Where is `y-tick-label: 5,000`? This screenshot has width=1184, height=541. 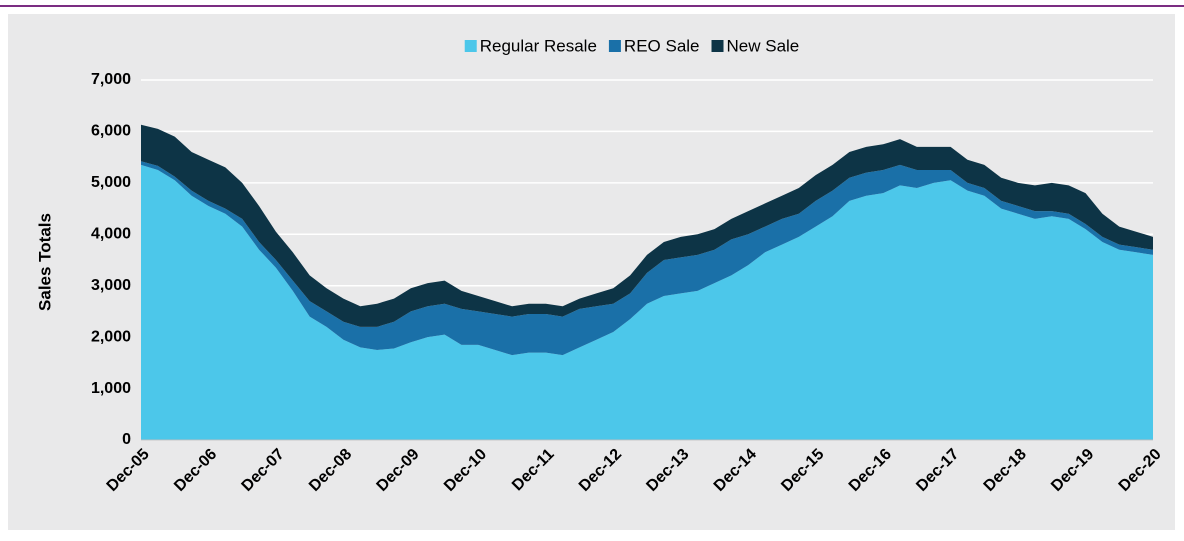 y-tick-label: 5,000 is located at coordinates (111, 182).